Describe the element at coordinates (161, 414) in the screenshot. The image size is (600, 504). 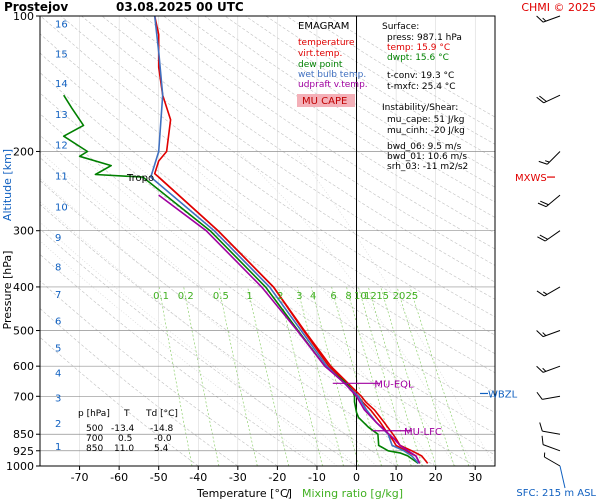
I see `table-header-td: Td [°C]` at that location.